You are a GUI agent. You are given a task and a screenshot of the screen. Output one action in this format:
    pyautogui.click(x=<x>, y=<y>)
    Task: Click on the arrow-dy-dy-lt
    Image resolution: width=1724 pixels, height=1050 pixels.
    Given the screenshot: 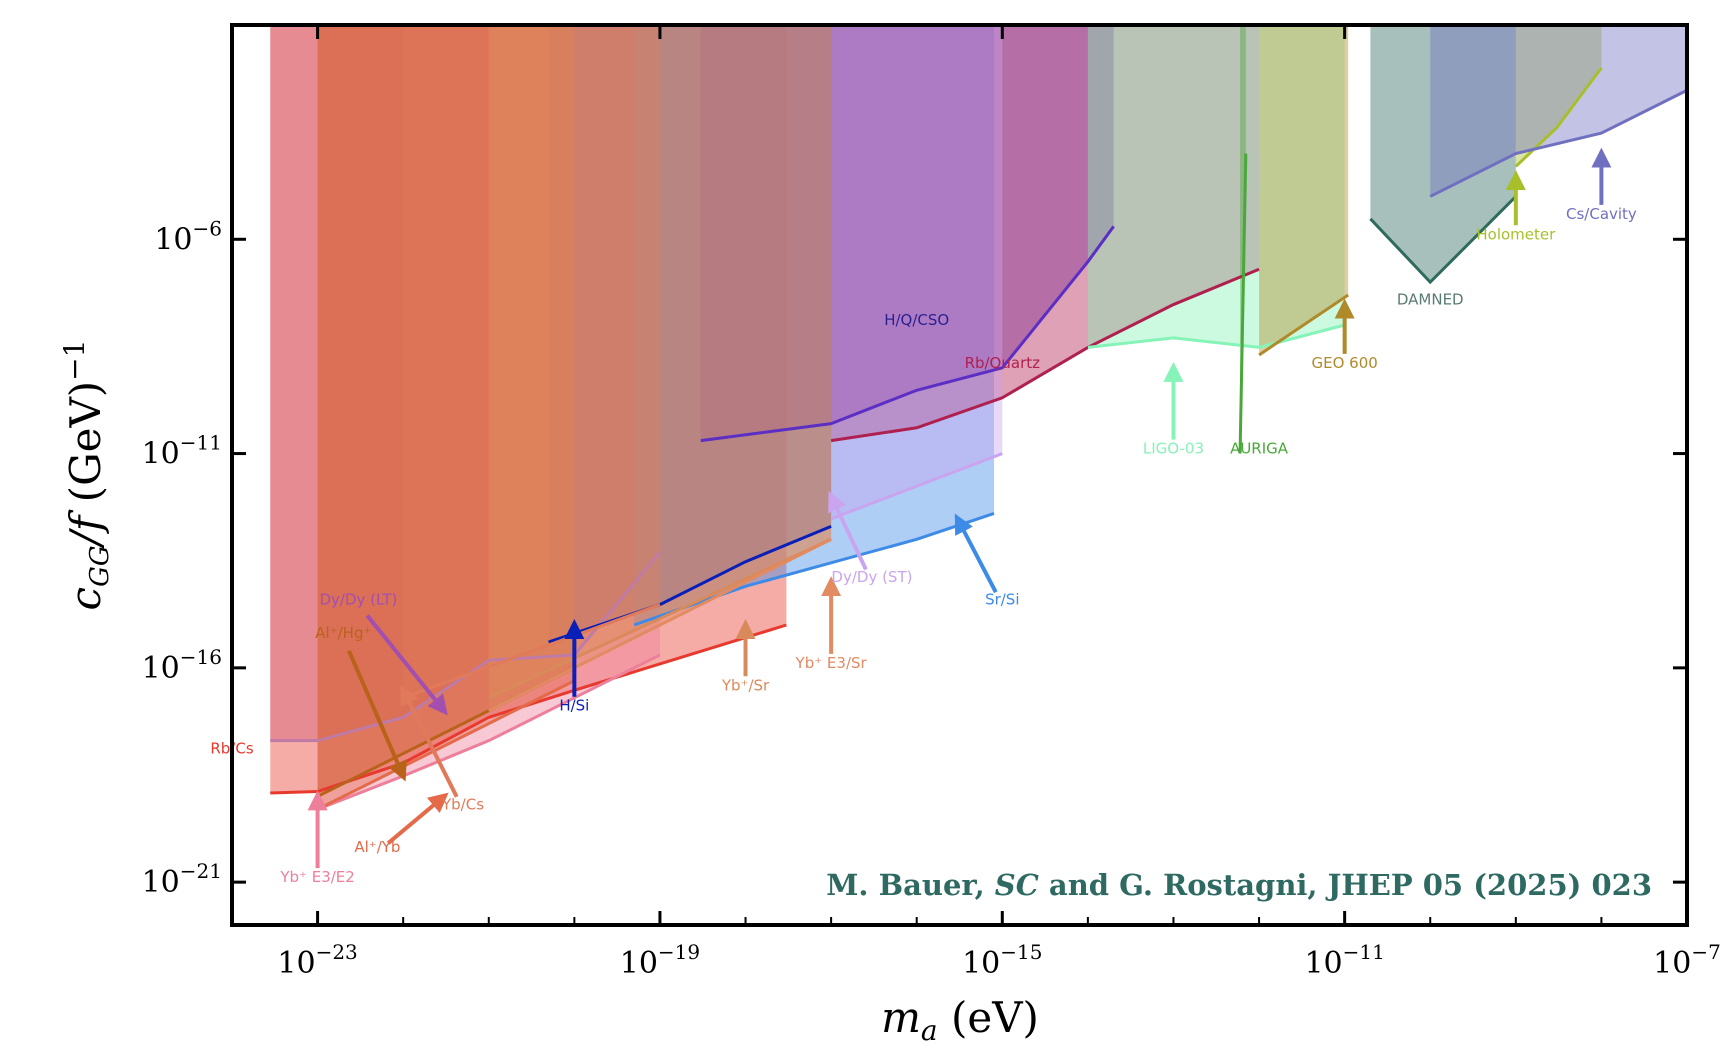 What is the action you would take?
    pyautogui.click(x=406, y=665)
    